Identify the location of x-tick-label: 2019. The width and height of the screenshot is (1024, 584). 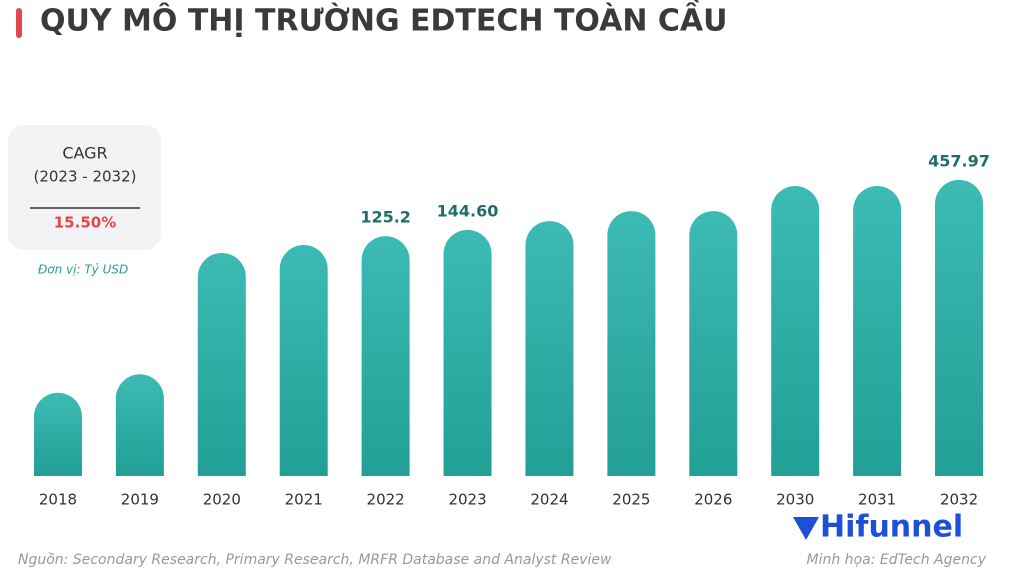
(140, 500).